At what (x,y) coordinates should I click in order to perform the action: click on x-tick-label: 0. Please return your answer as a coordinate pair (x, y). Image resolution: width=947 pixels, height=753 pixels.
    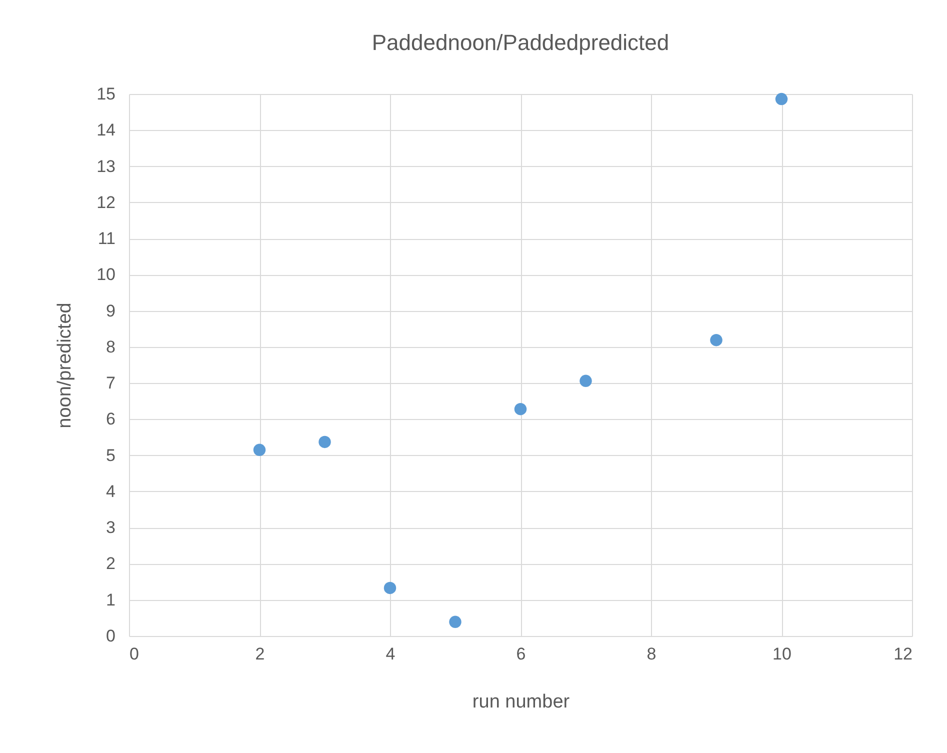
    Looking at the image, I should click on (134, 654).